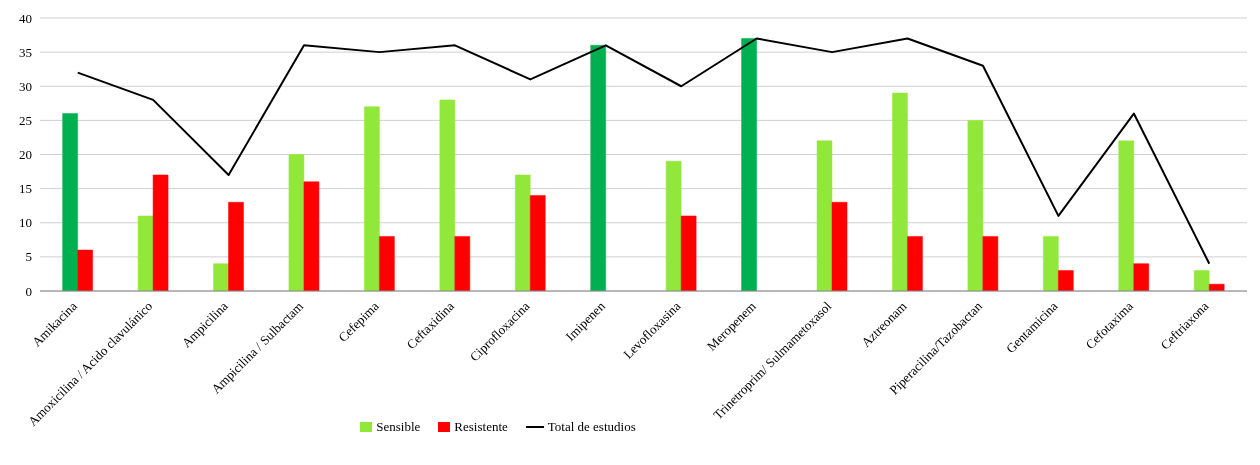 Image resolution: width=1260 pixels, height=465 pixels. Describe the element at coordinates (25, 52) in the screenshot. I see `y-tick-label: 35` at that location.